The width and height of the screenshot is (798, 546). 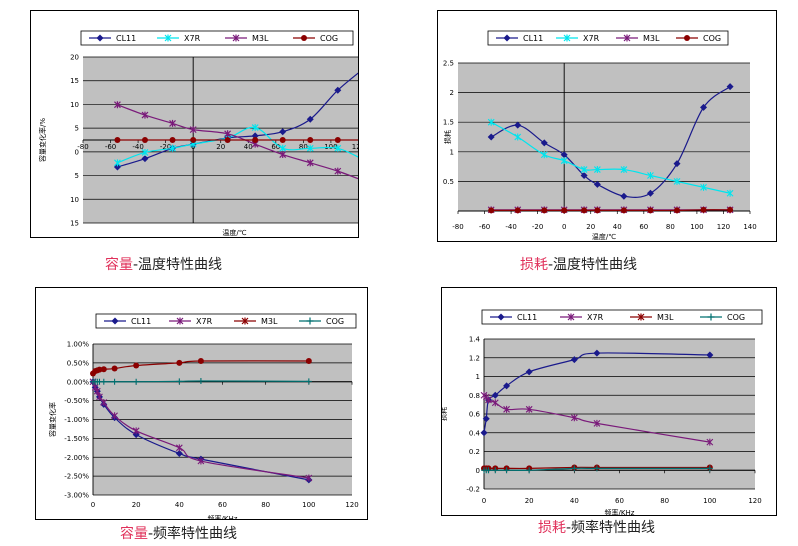 What do you see at coordinates (76, 458) in the screenshot?
I see `y-tick-label: -2.00%` at bounding box center [76, 458].